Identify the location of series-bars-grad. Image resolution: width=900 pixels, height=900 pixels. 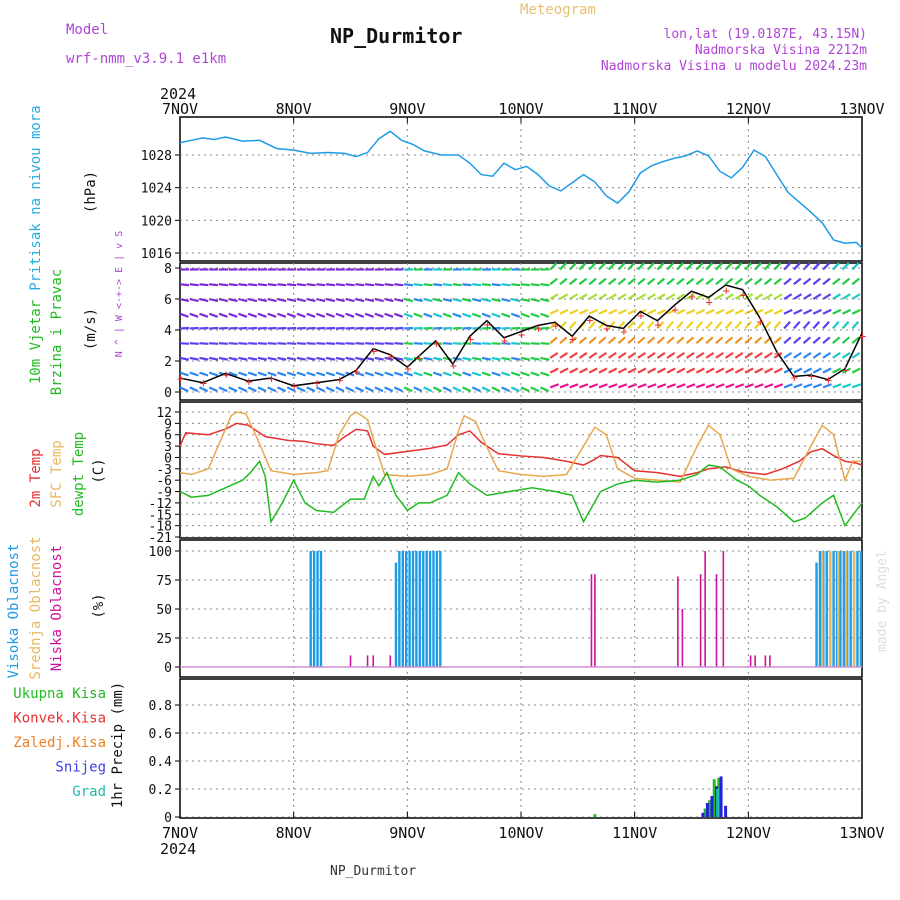
(718, 803).